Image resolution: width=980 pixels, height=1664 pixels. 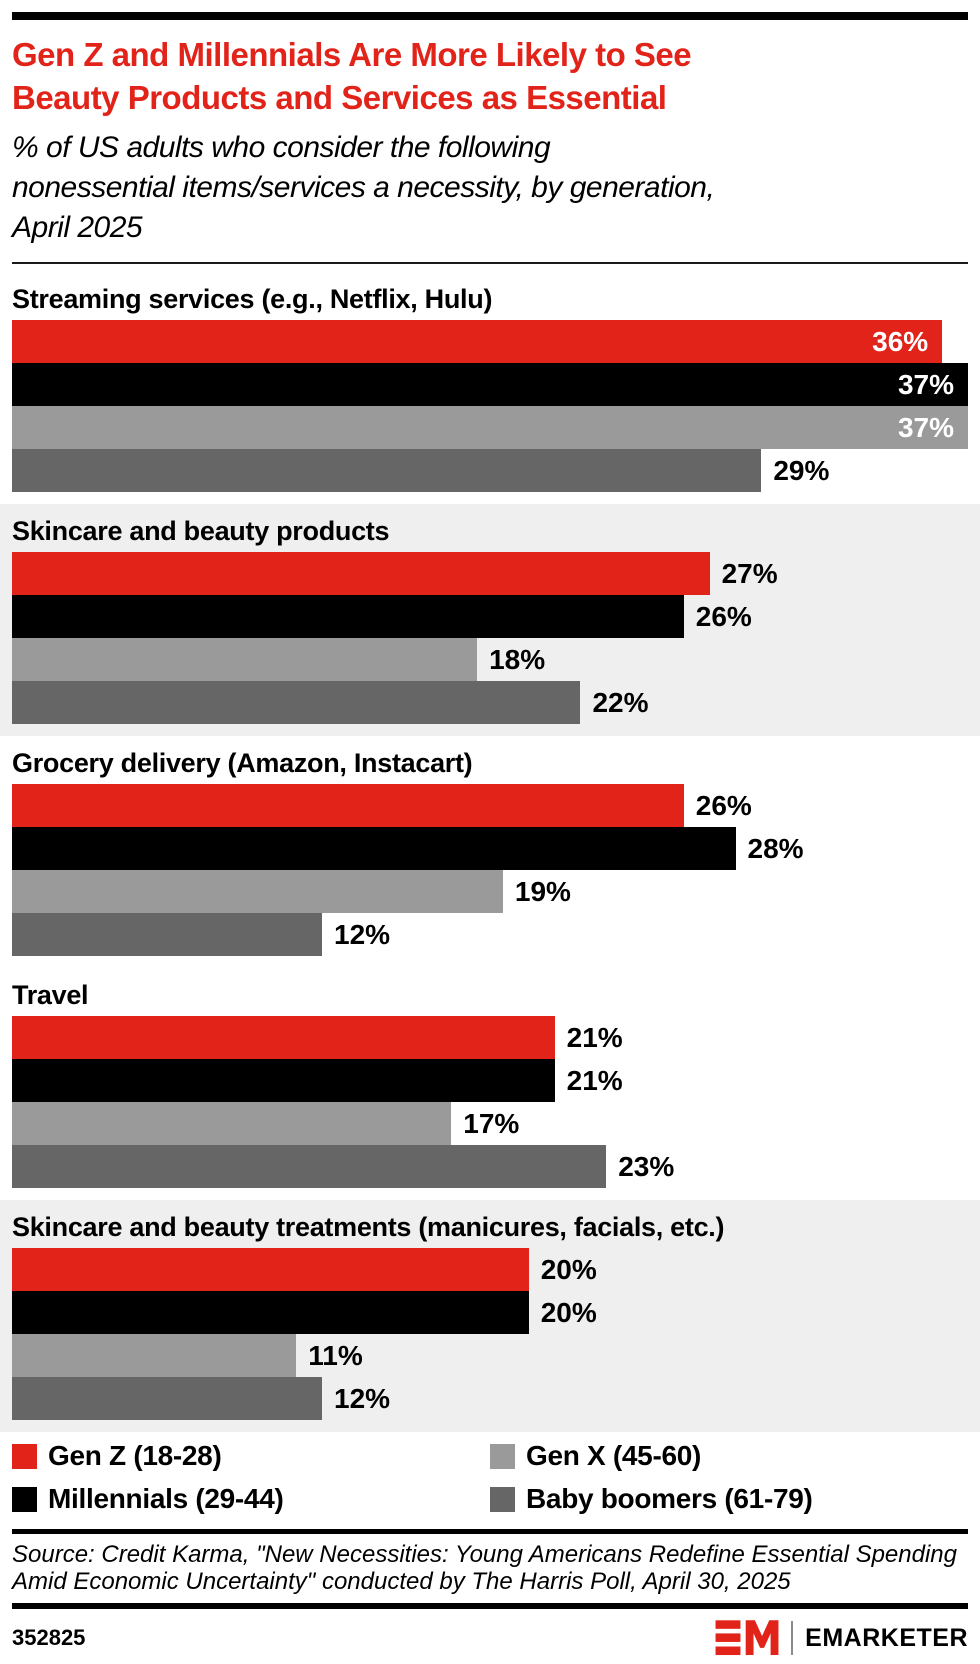 I want to click on category-group-travel: Travel 21% 21% 17% 23%, so click(x=490, y=1084).